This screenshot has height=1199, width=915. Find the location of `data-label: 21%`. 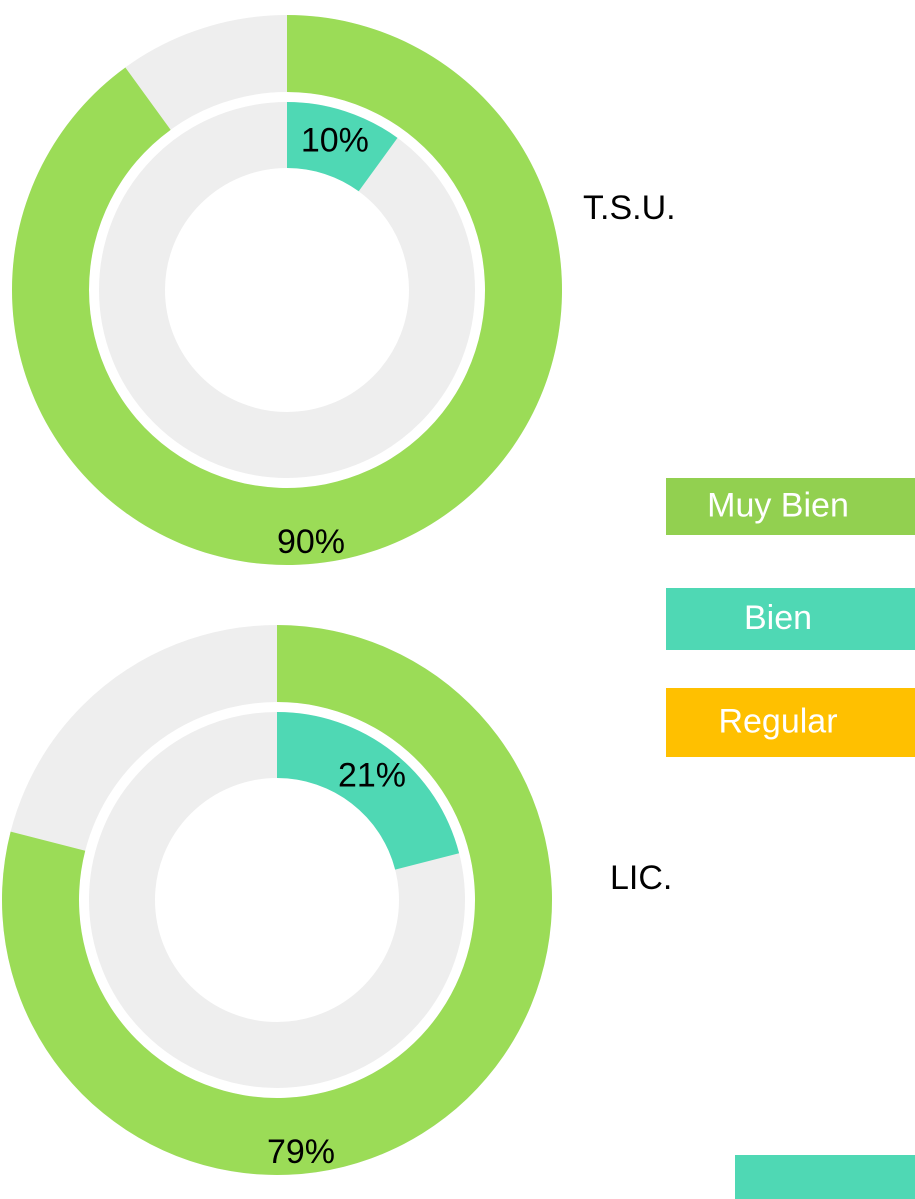

data-label: 21% is located at coordinates (372, 776).